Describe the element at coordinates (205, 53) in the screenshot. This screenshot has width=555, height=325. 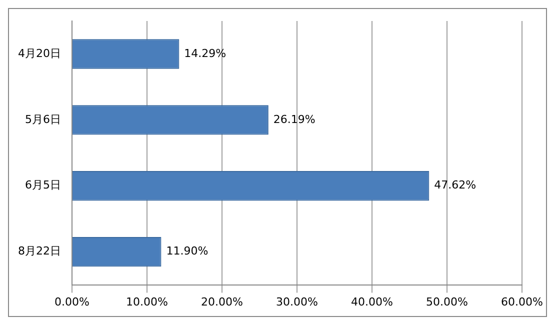
I see `data-label: 14.29%` at that location.